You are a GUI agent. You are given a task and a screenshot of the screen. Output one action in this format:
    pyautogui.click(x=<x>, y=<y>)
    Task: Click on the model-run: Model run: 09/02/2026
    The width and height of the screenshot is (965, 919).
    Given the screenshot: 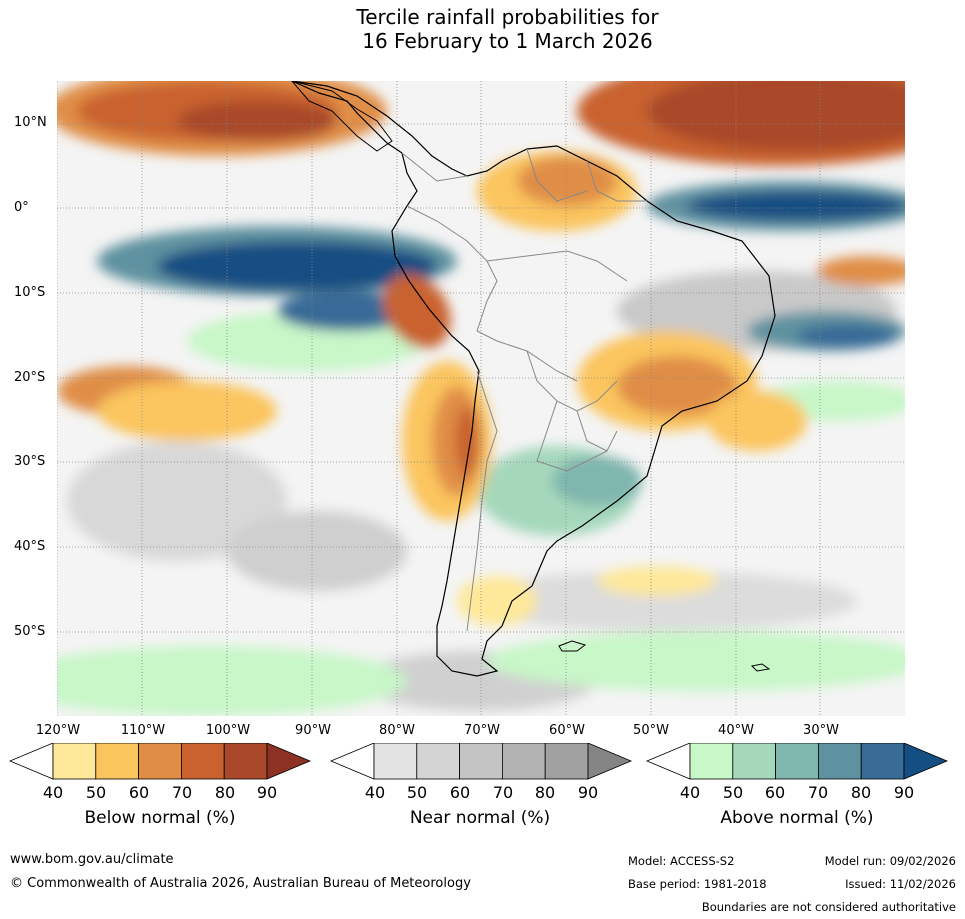 What is the action you would take?
    pyautogui.click(x=890, y=861)
    